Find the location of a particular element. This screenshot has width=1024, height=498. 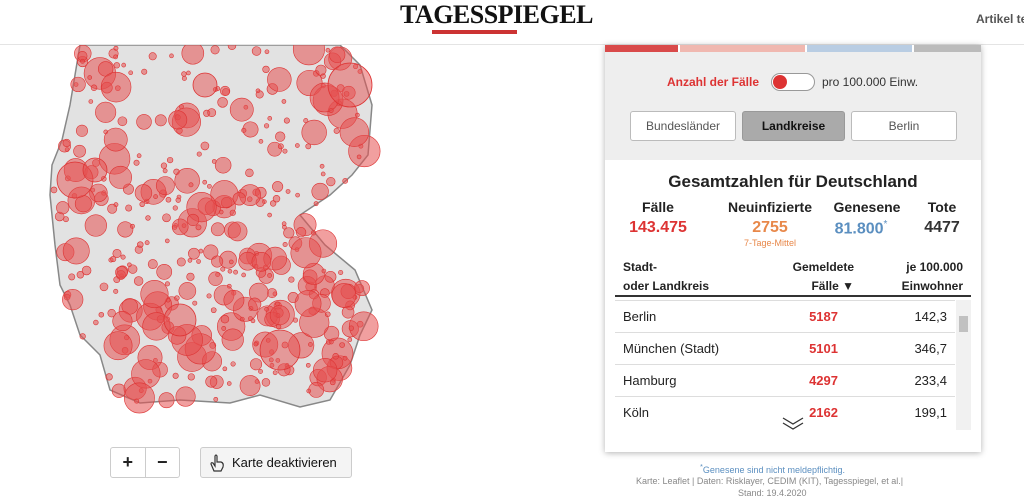

deactivate-button: Karte deaktivieren is located at coordinates (276, 462).